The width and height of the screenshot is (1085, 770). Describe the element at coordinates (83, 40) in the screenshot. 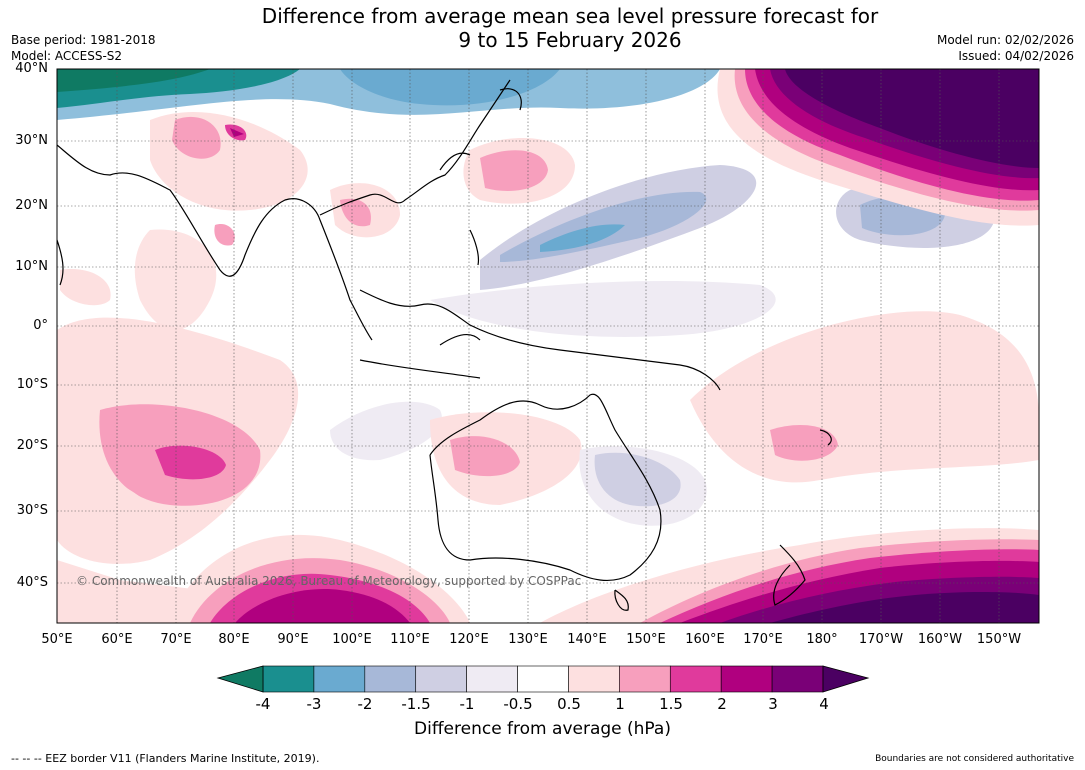

I see `base-period: Base period: 1981-2018` at that location.